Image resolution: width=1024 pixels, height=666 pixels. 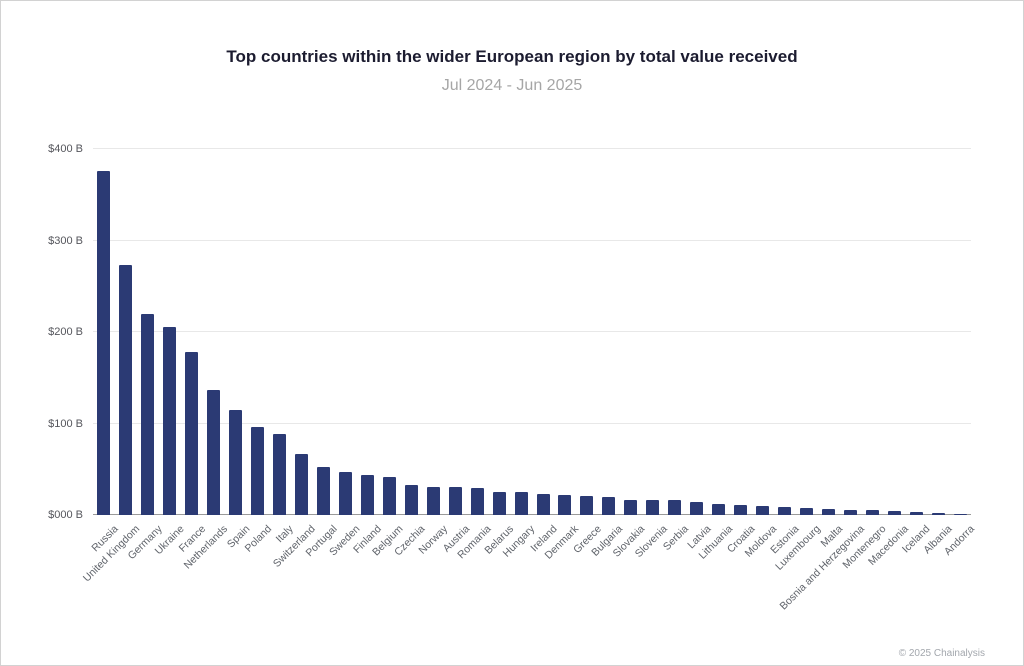 What do you see at coordinates (607, 354) in the screenshot?
I see `bar-slot: Bulgaria` at bounding box center [607, 354].